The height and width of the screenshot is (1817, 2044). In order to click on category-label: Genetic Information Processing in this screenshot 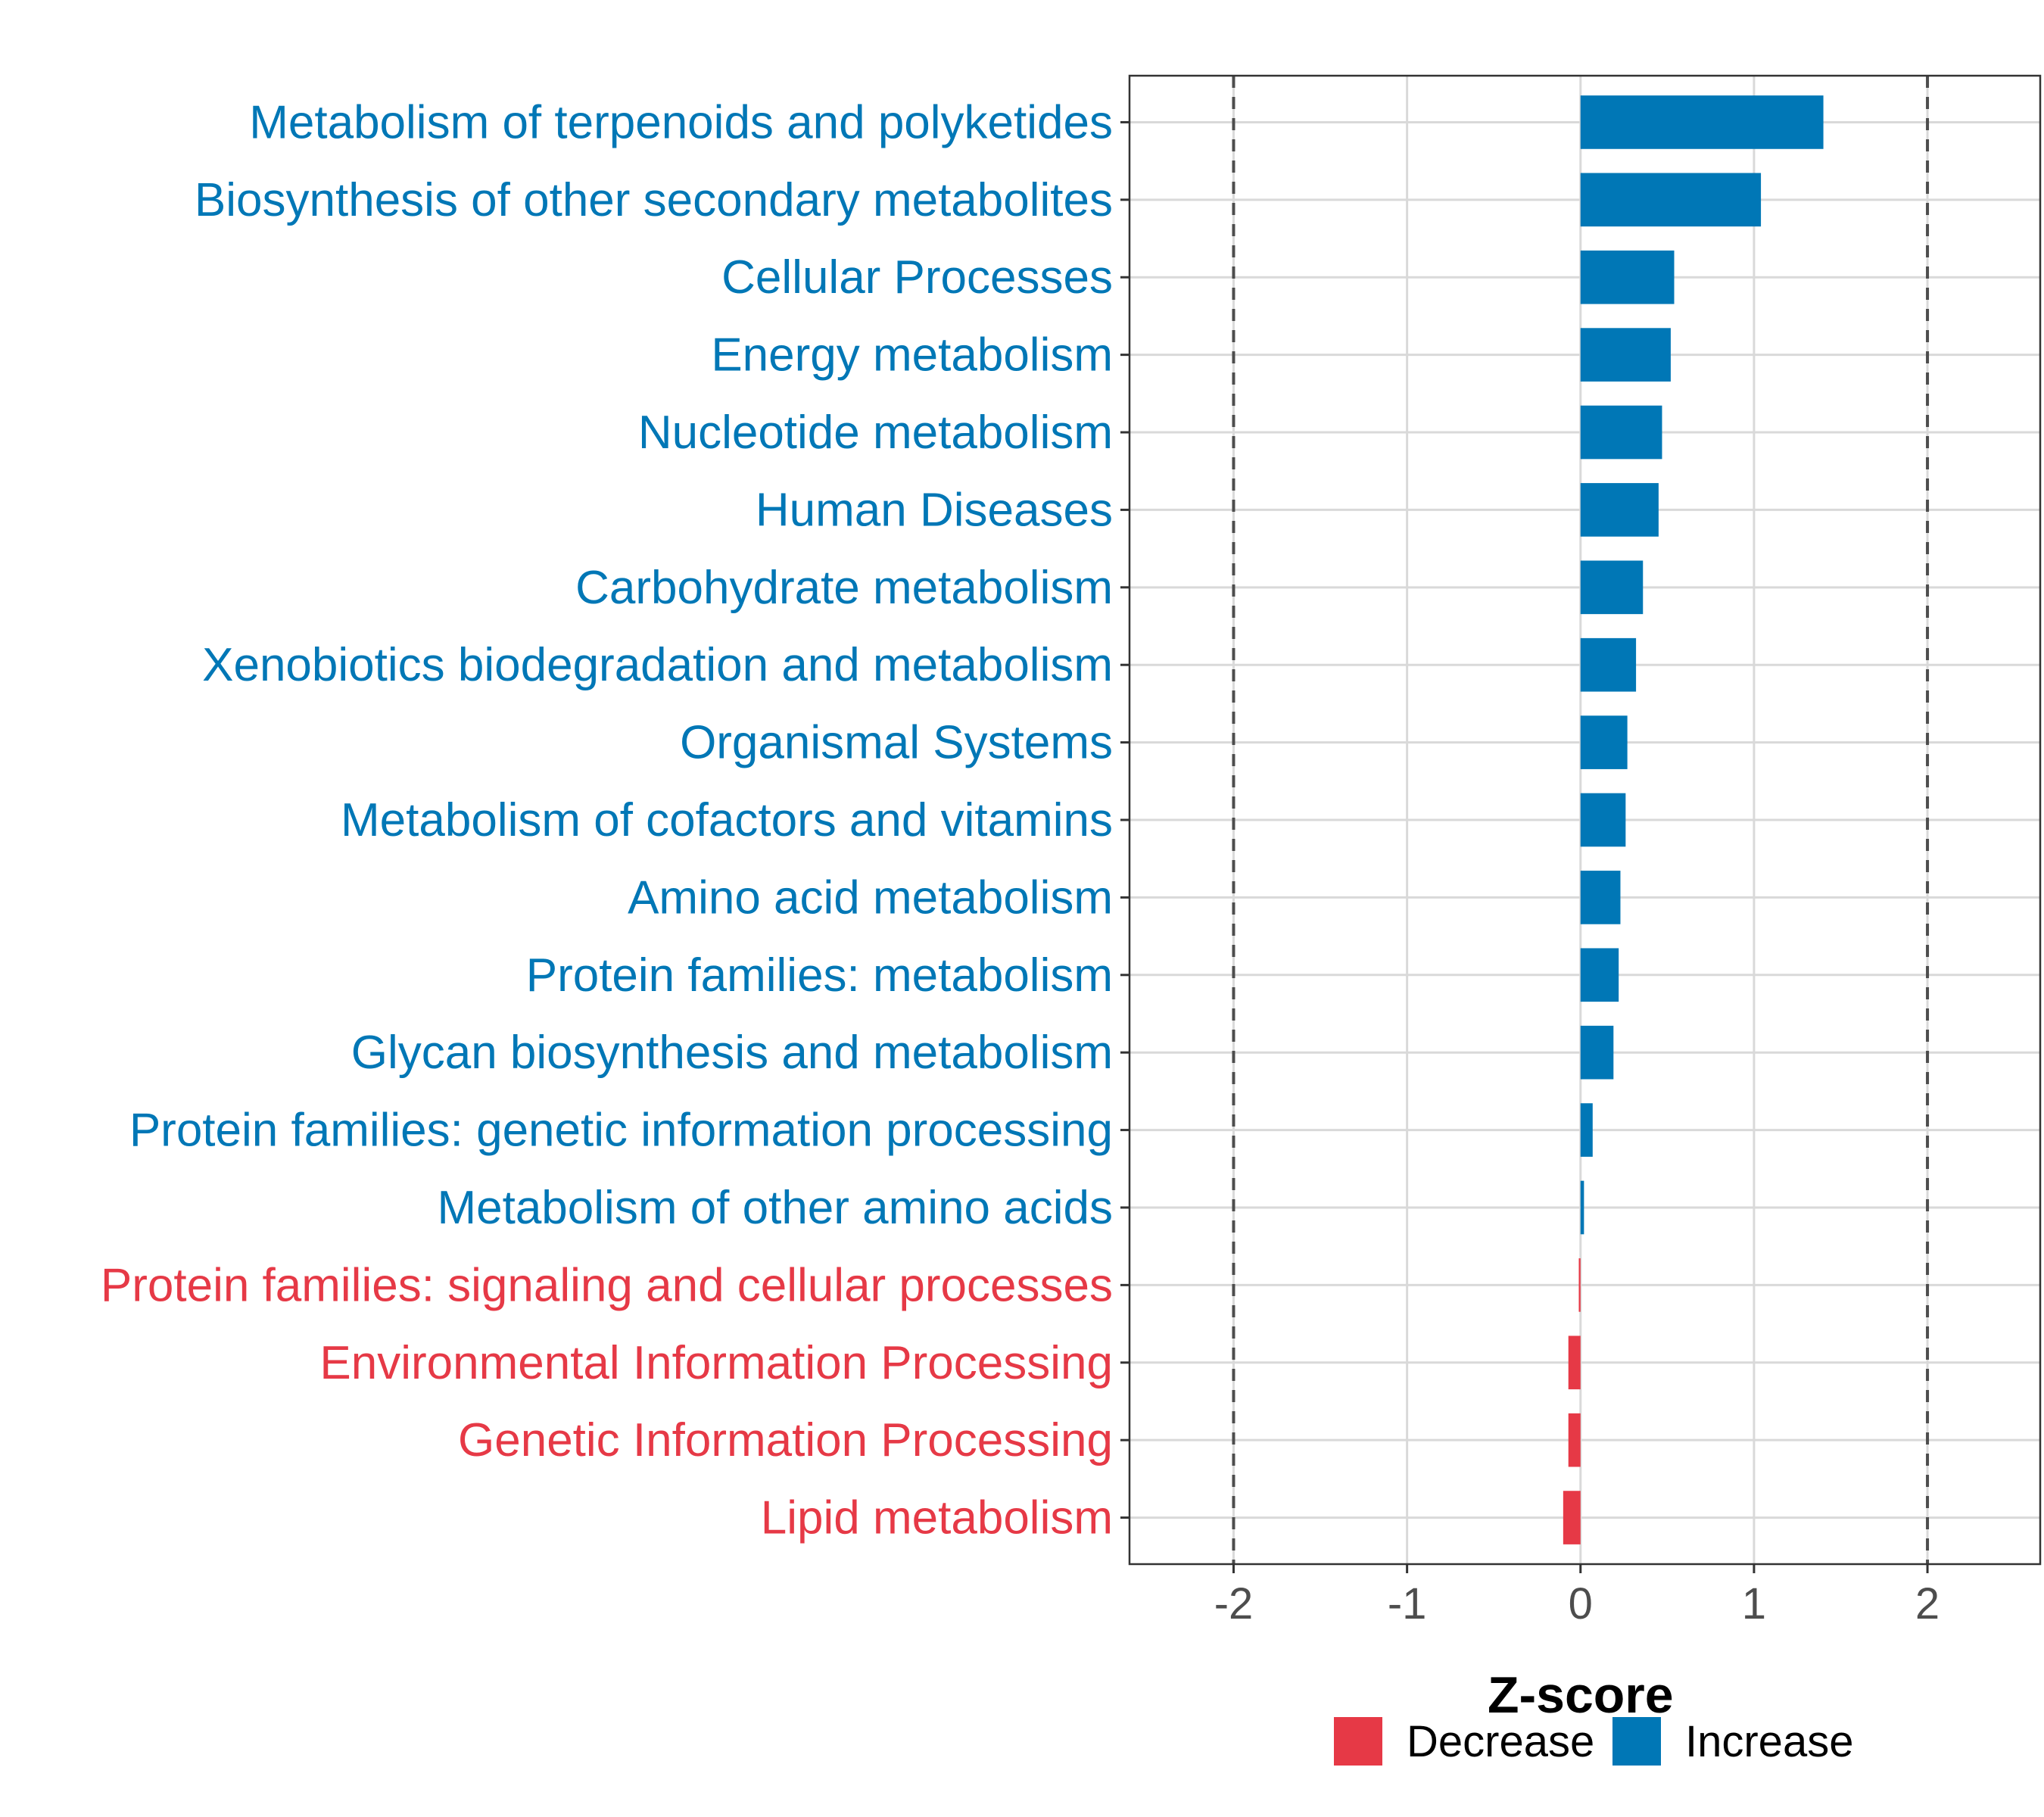, I will do `click(785, 1440)`.